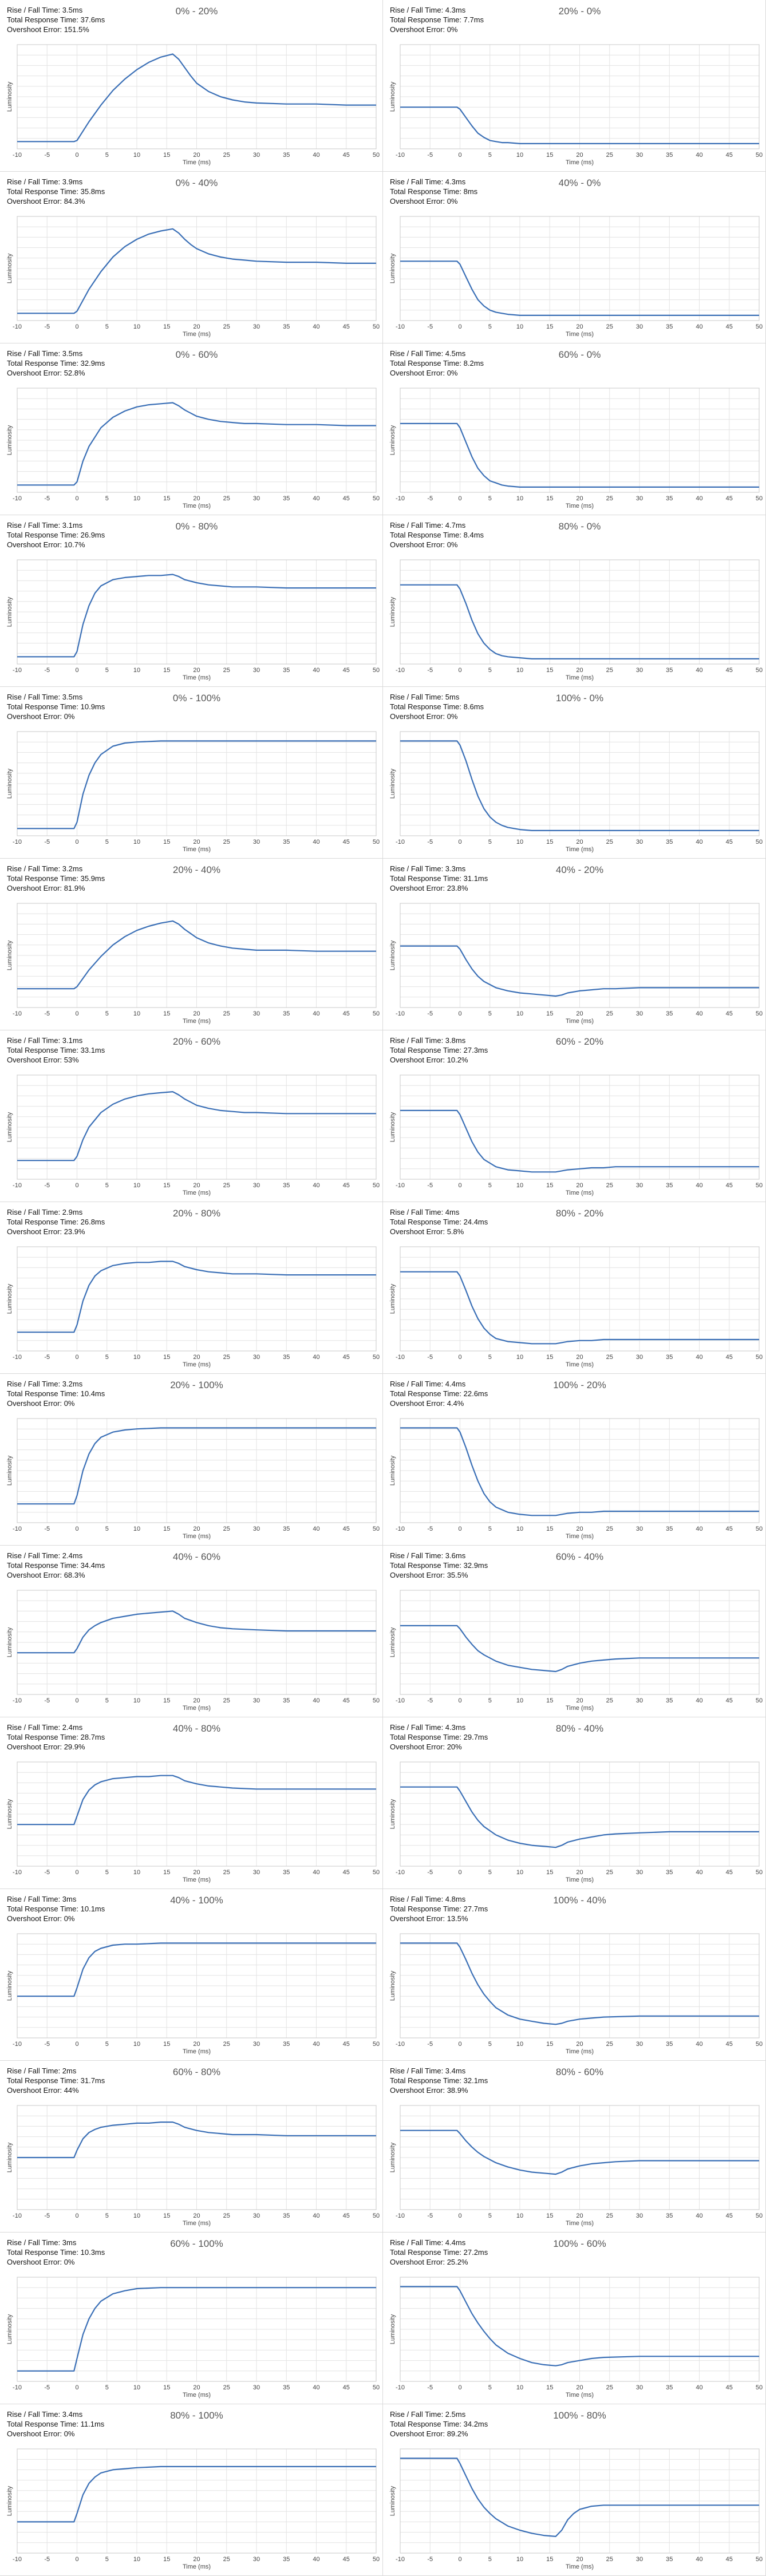 This screenshot has width=766, height=2576. I want to click on chart-title: 20% - 40%, so click(196, 869).